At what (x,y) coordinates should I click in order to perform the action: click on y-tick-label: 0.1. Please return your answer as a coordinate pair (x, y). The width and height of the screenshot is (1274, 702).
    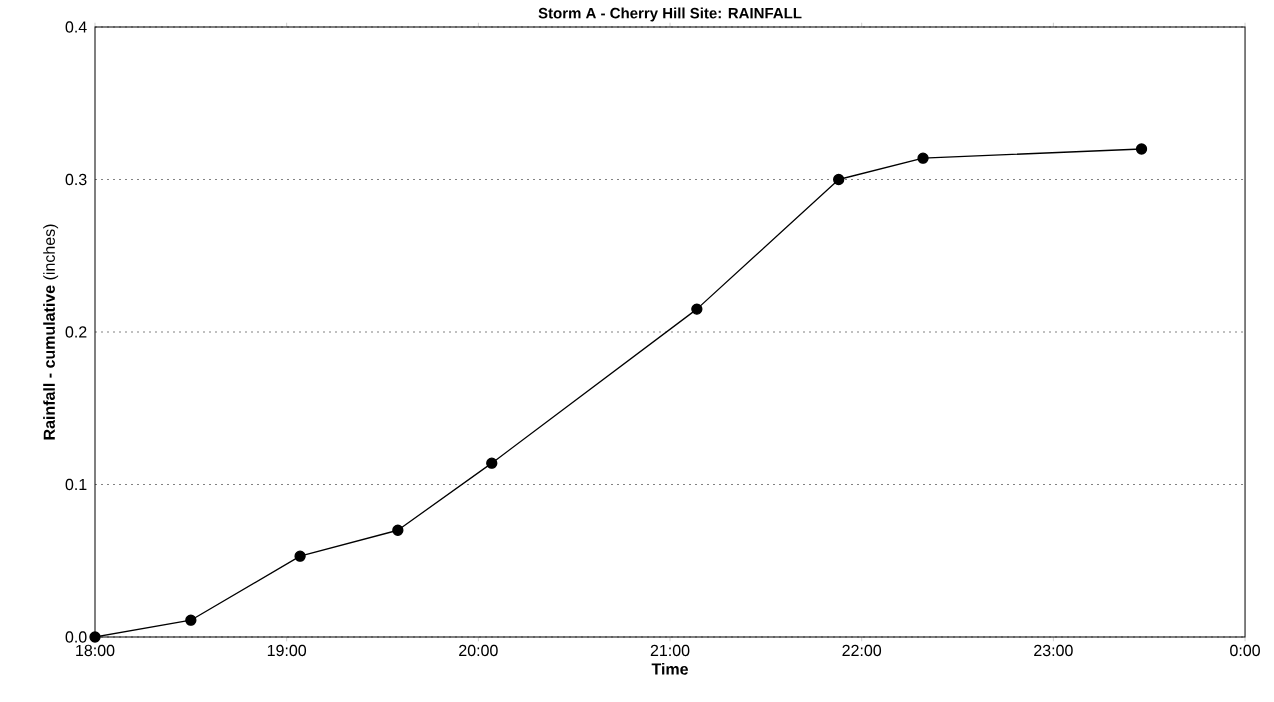
    Looking at the image, I should click on (76, 484).